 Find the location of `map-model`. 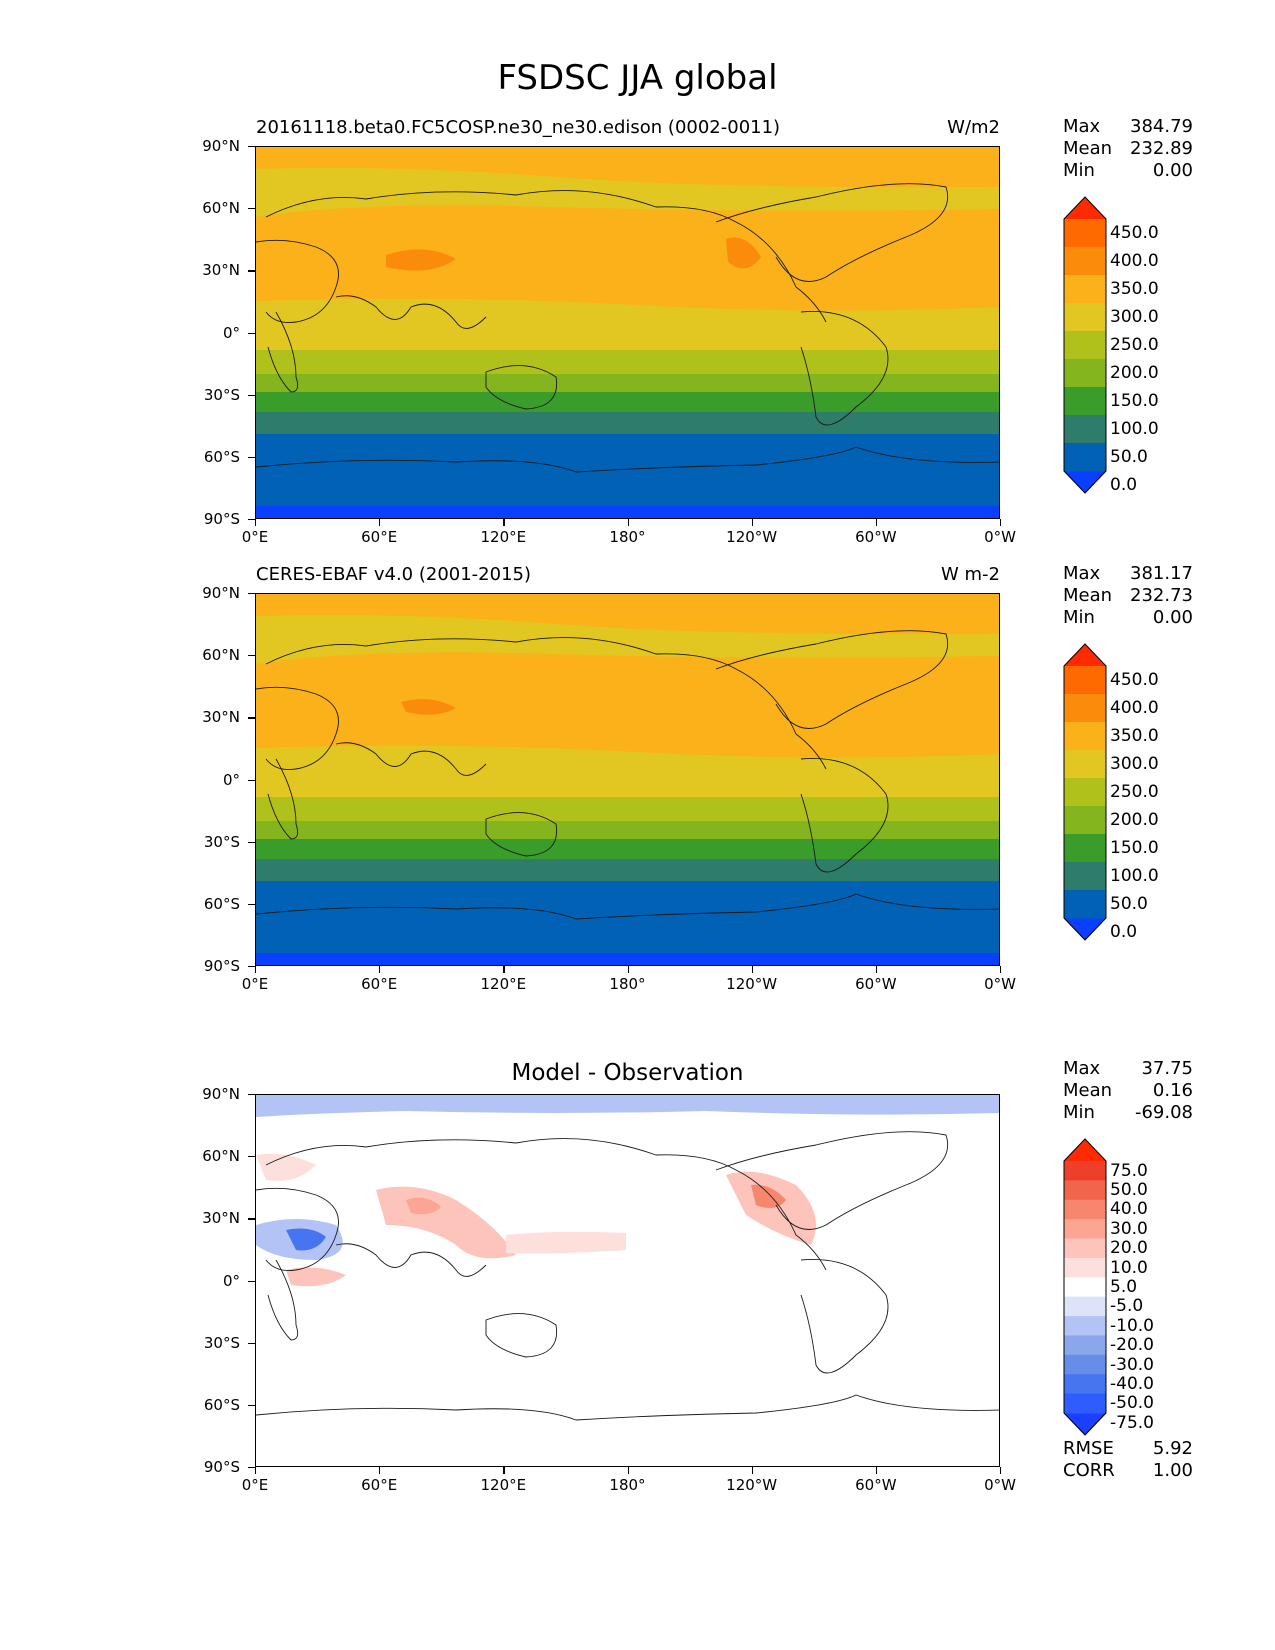

map-model is located at coordinates (627, 332).